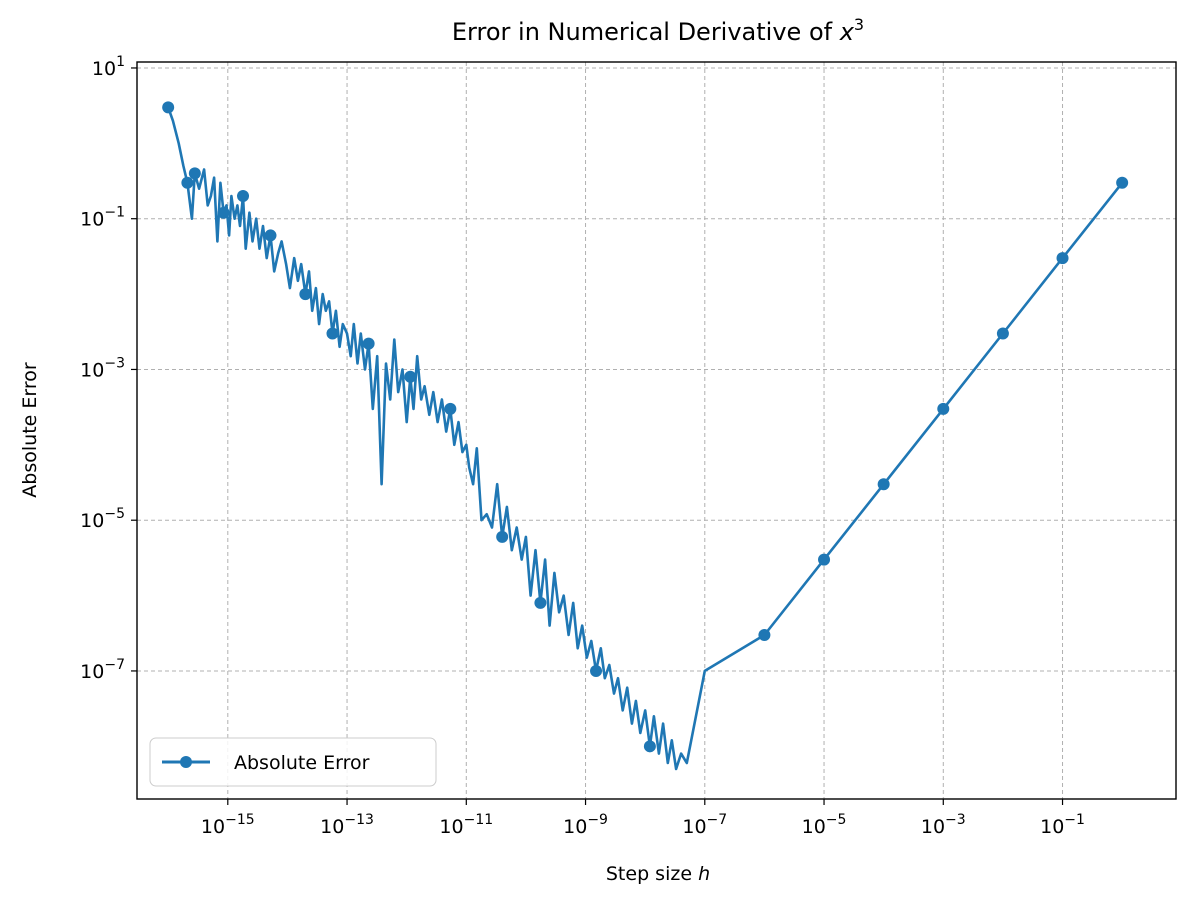  What do you see at coordinates (658, 30) in the screenshot?
I see `chart-title: Error in Numerical Derivative of x3` at bounding box center [658, 30].